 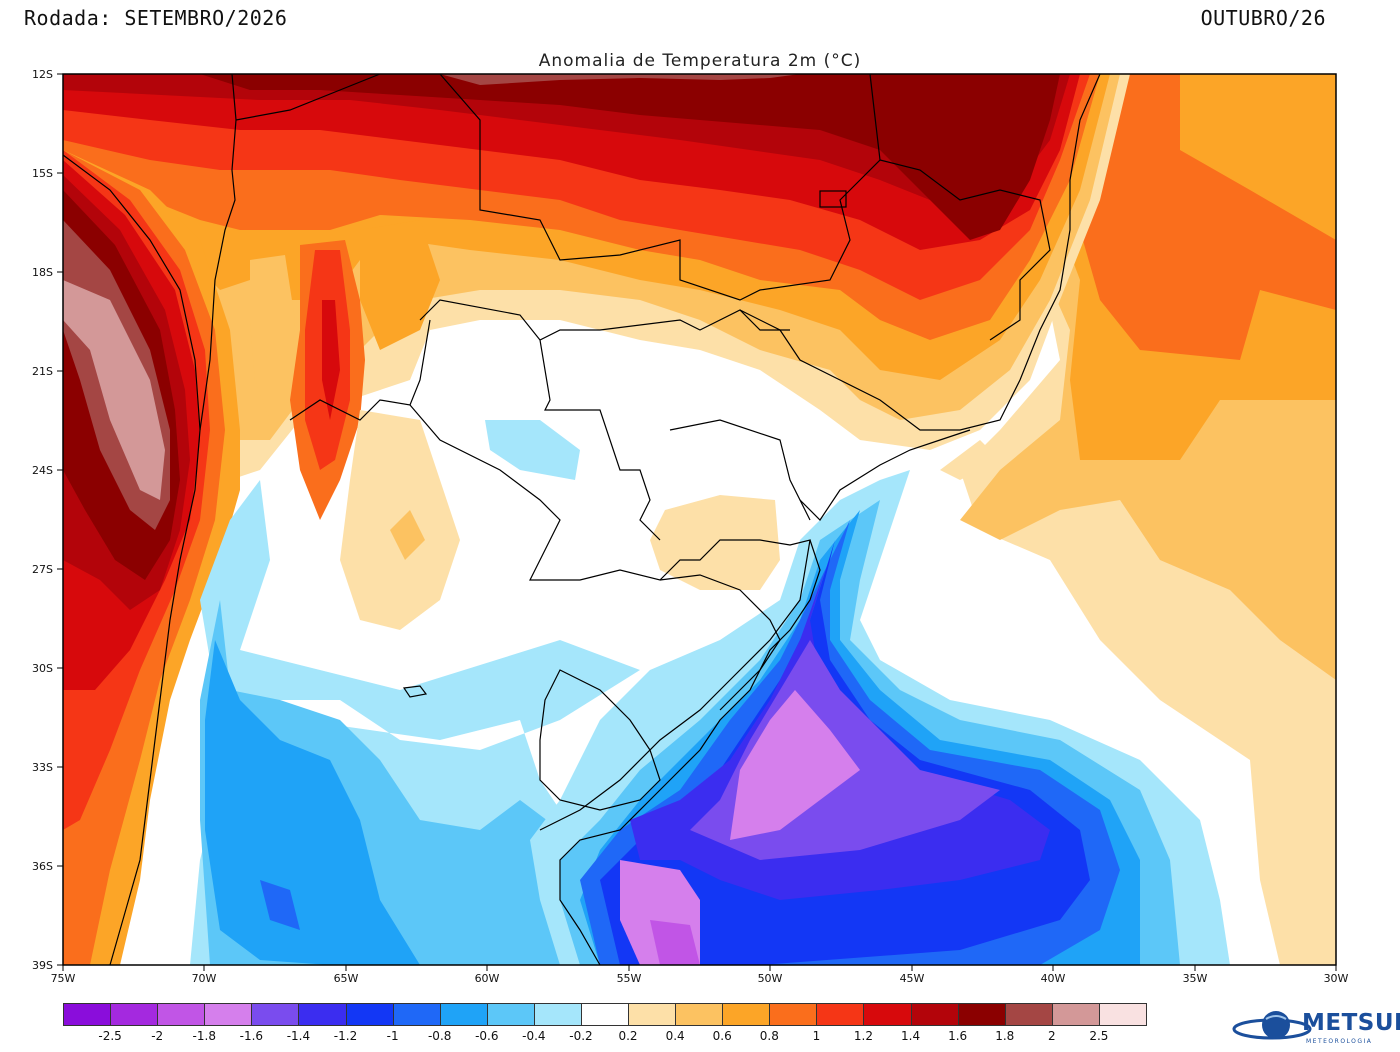 I want to click on longitude-axis: 75W 70W 65W 60W 55W 50W 45W 40W 35W 30W, so click(x=700, y=975).